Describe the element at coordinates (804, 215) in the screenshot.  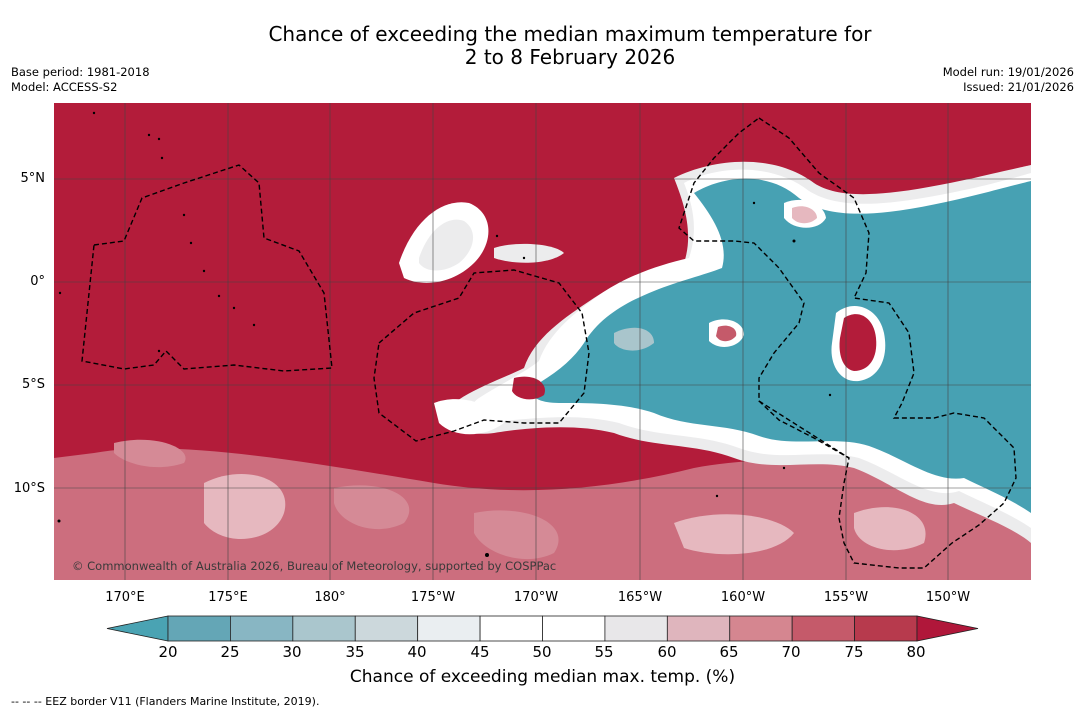
I see `warm-patch-north-core` at that location.